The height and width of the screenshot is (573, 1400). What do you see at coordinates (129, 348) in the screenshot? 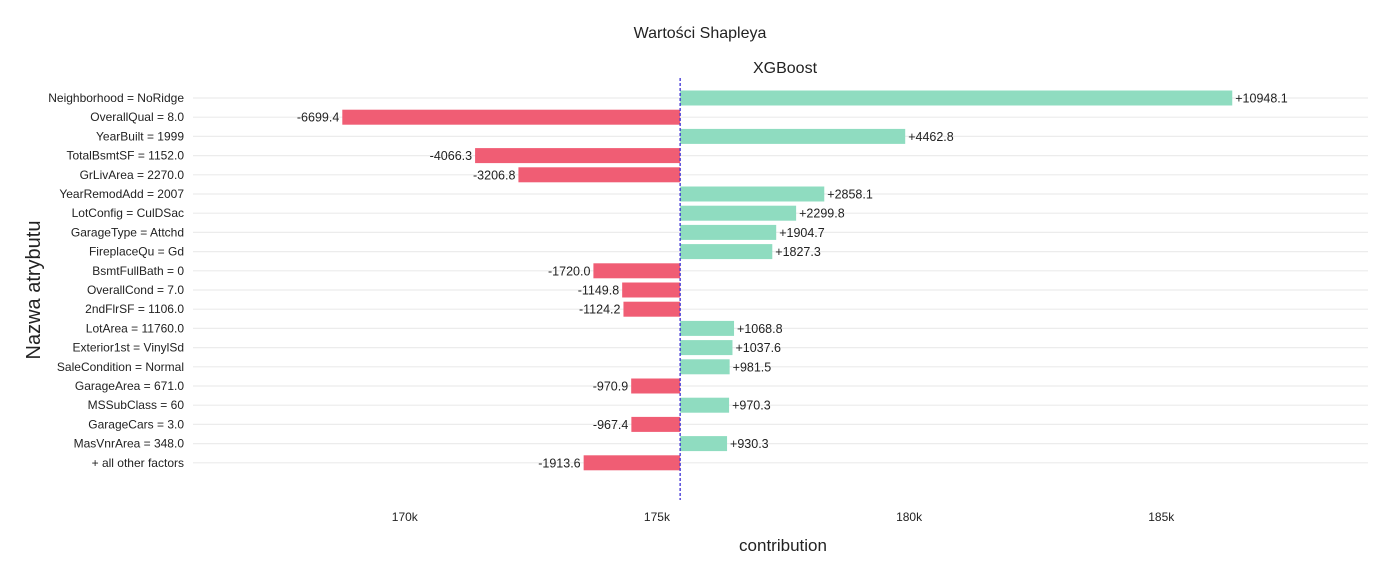
I see `category-label: Exterior1st = VinylSd` at bounding box center [129, 348].